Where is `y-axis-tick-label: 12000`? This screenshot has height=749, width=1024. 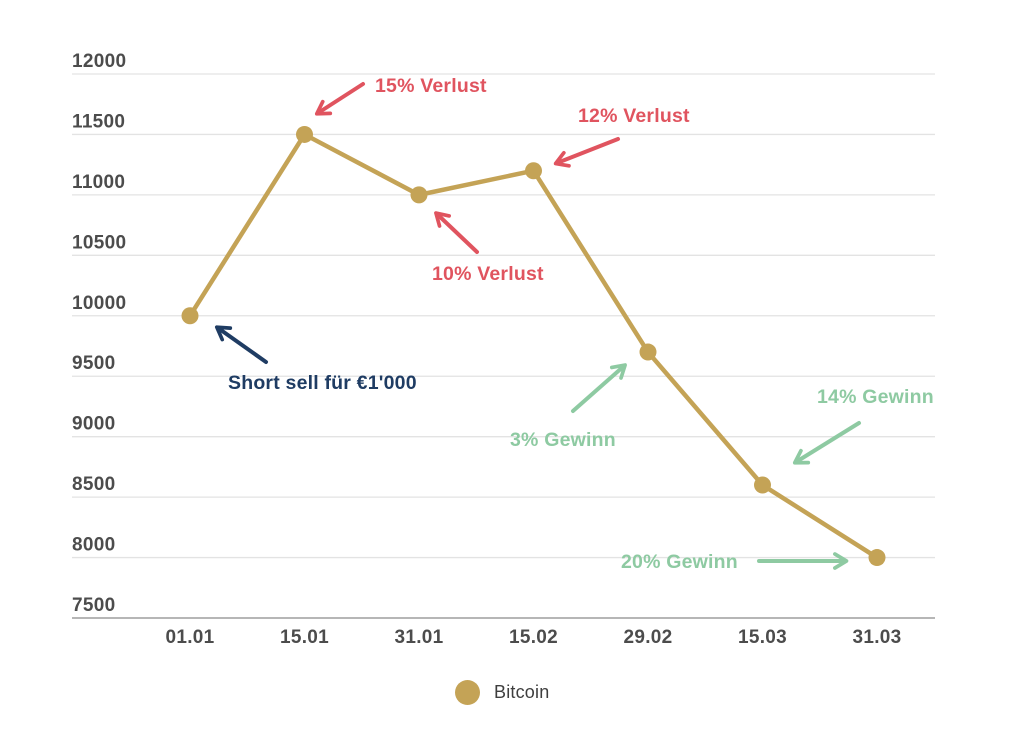 y-axis-tick-label: 12000 is located at coordinates (99, 61).